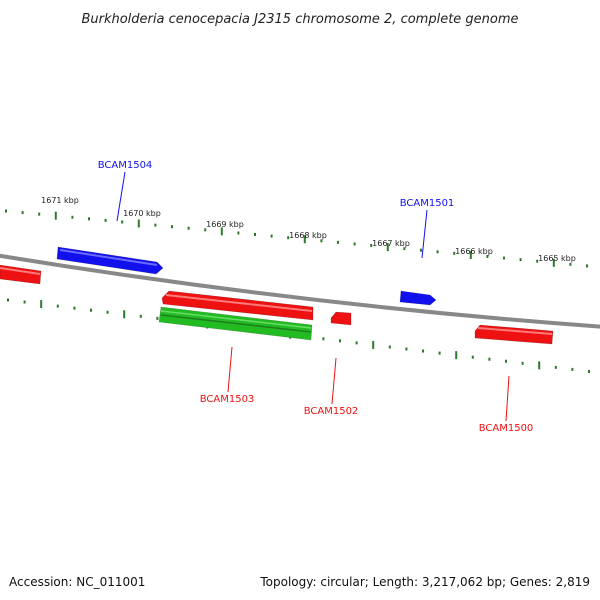 The height and width of the screenshot is (600, 600). I want to click on kbp-label: 1671 kbp, so click(60, 200).